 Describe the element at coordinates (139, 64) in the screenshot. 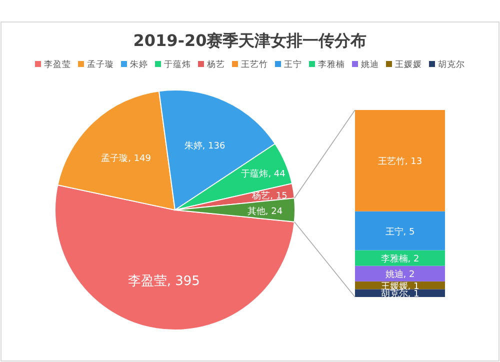

I see `legend-label: 朱婷` at that location.